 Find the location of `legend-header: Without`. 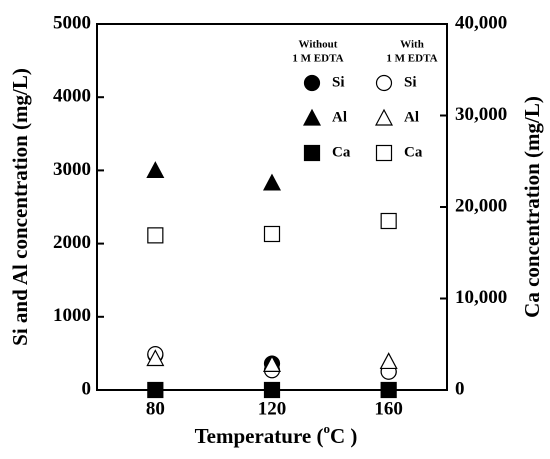

legend-header: Without is located at coordinates (318, 45).